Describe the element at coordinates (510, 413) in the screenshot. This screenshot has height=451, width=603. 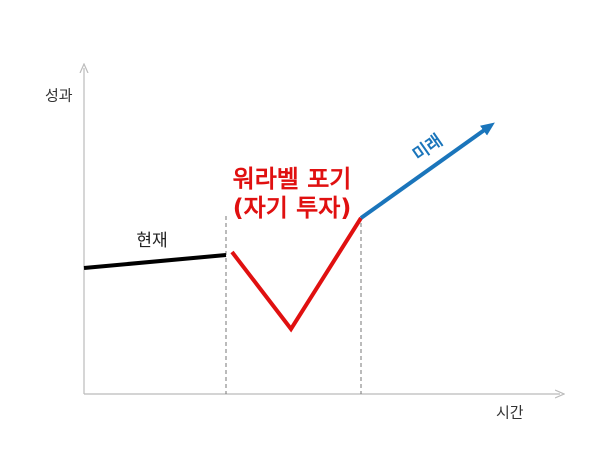
I see `x-axis-label: 시간` at that location.